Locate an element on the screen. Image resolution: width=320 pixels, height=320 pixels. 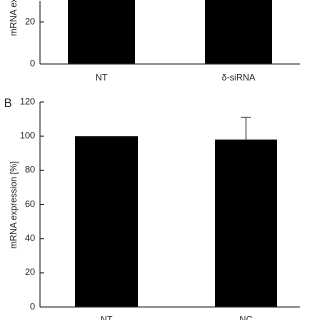
x-tick-label: NC is located at coordinates (246, 317).